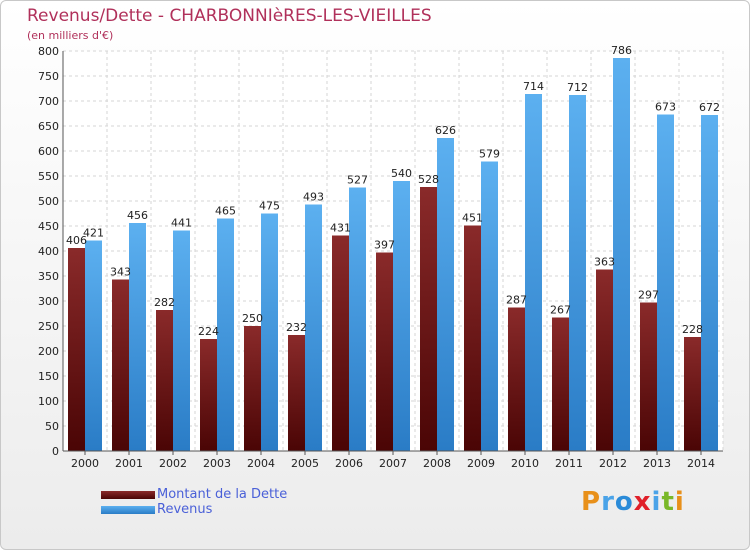 The height and width of the screenshot is (550, 750). Describe the element at coordinates (93, 233) in the screenshot. I see `value-label-revenus: 421` at that location.